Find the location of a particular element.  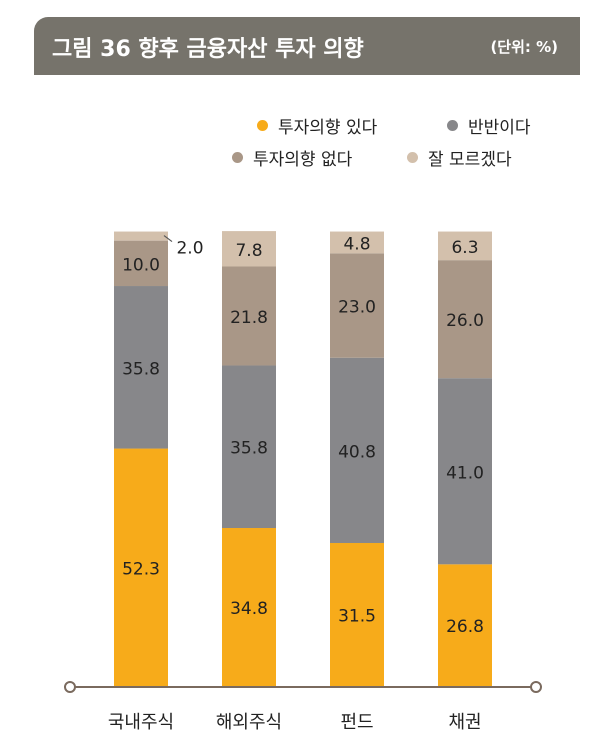

category-label-1: 해외주식 is located at coordinates (249, 722).